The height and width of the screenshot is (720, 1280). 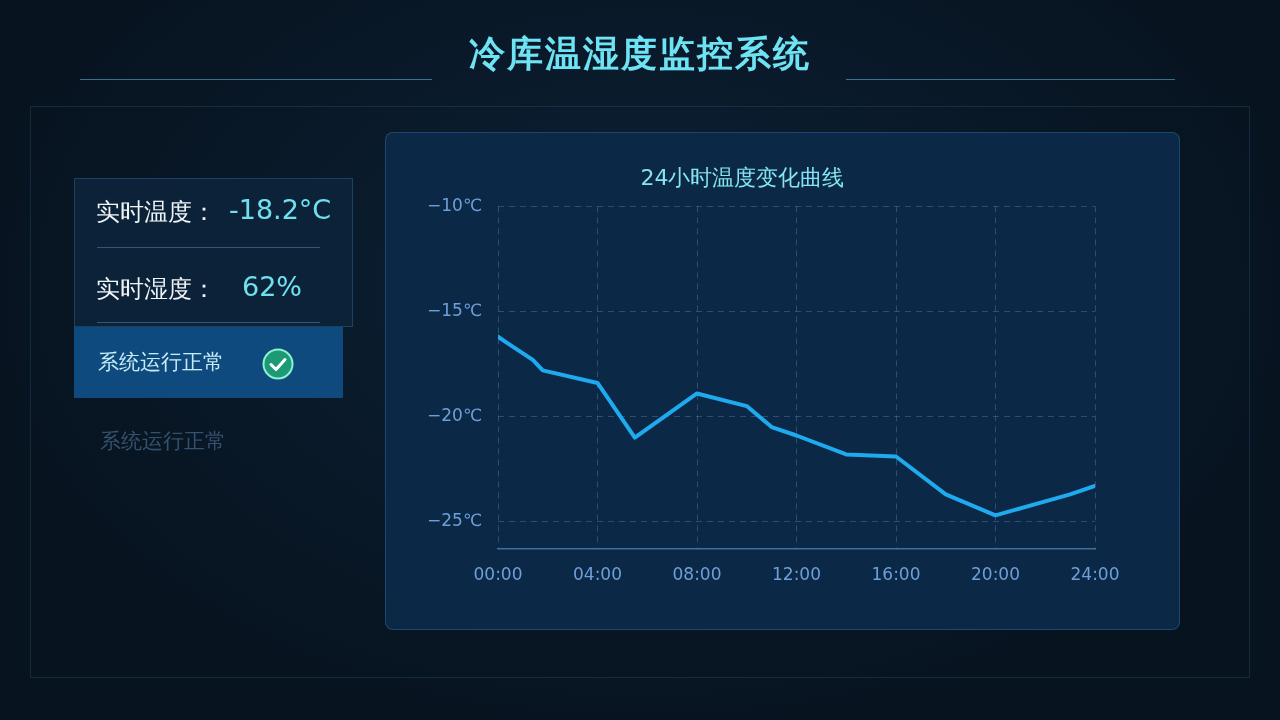 What do you see at coordinates (1095, 573) in the screenshot?
I see `x-tick-label: 24:00` at bounding box center [1095, 573].